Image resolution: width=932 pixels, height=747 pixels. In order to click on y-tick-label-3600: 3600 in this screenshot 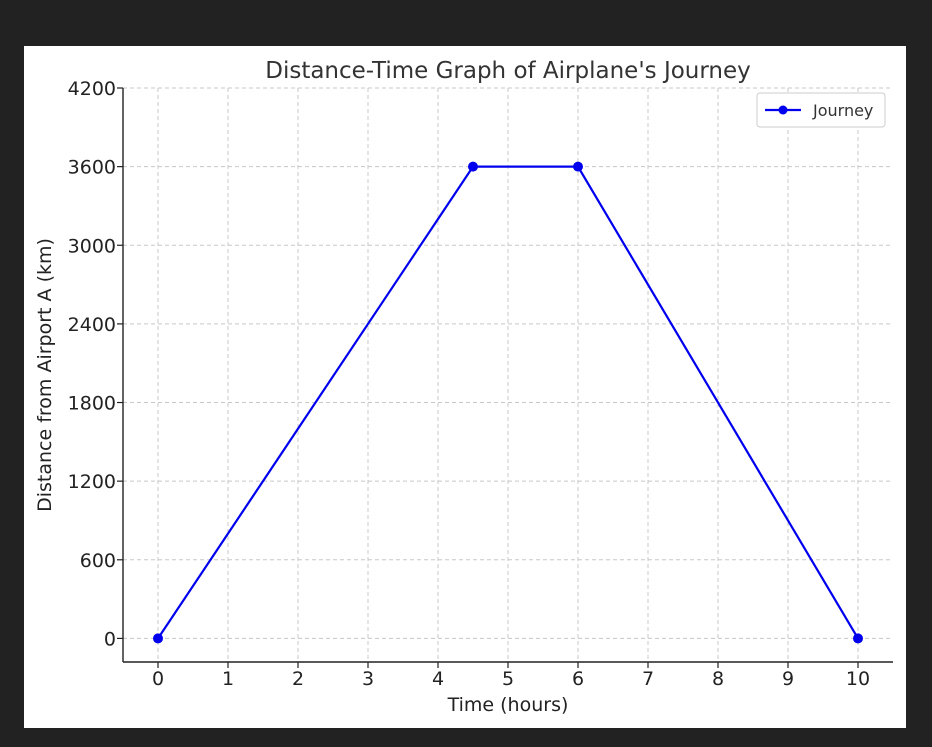, I will do `click(92, 168)`.